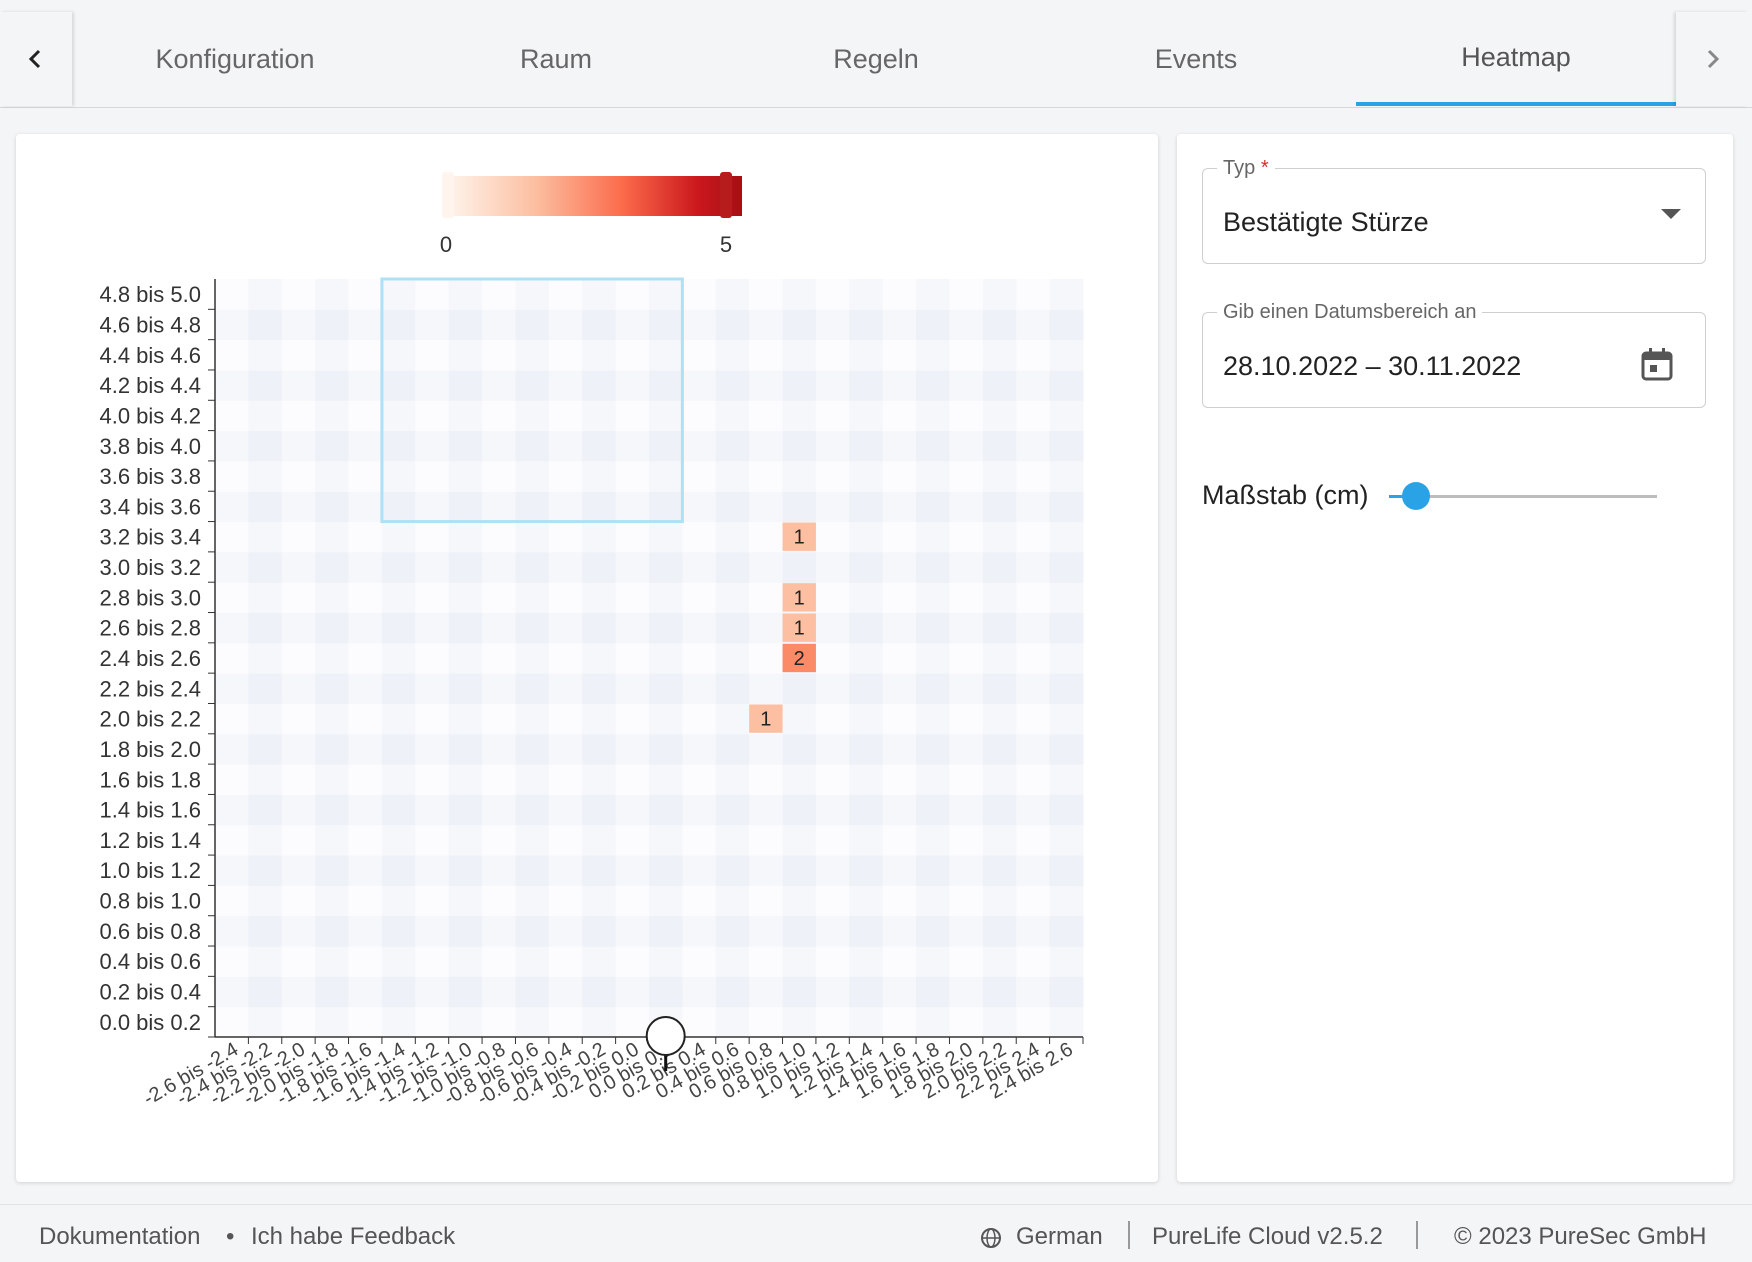 The height and width of the screenshot is (1262, 1752). I want to click on tabs-next-button, so click(1712, 59).